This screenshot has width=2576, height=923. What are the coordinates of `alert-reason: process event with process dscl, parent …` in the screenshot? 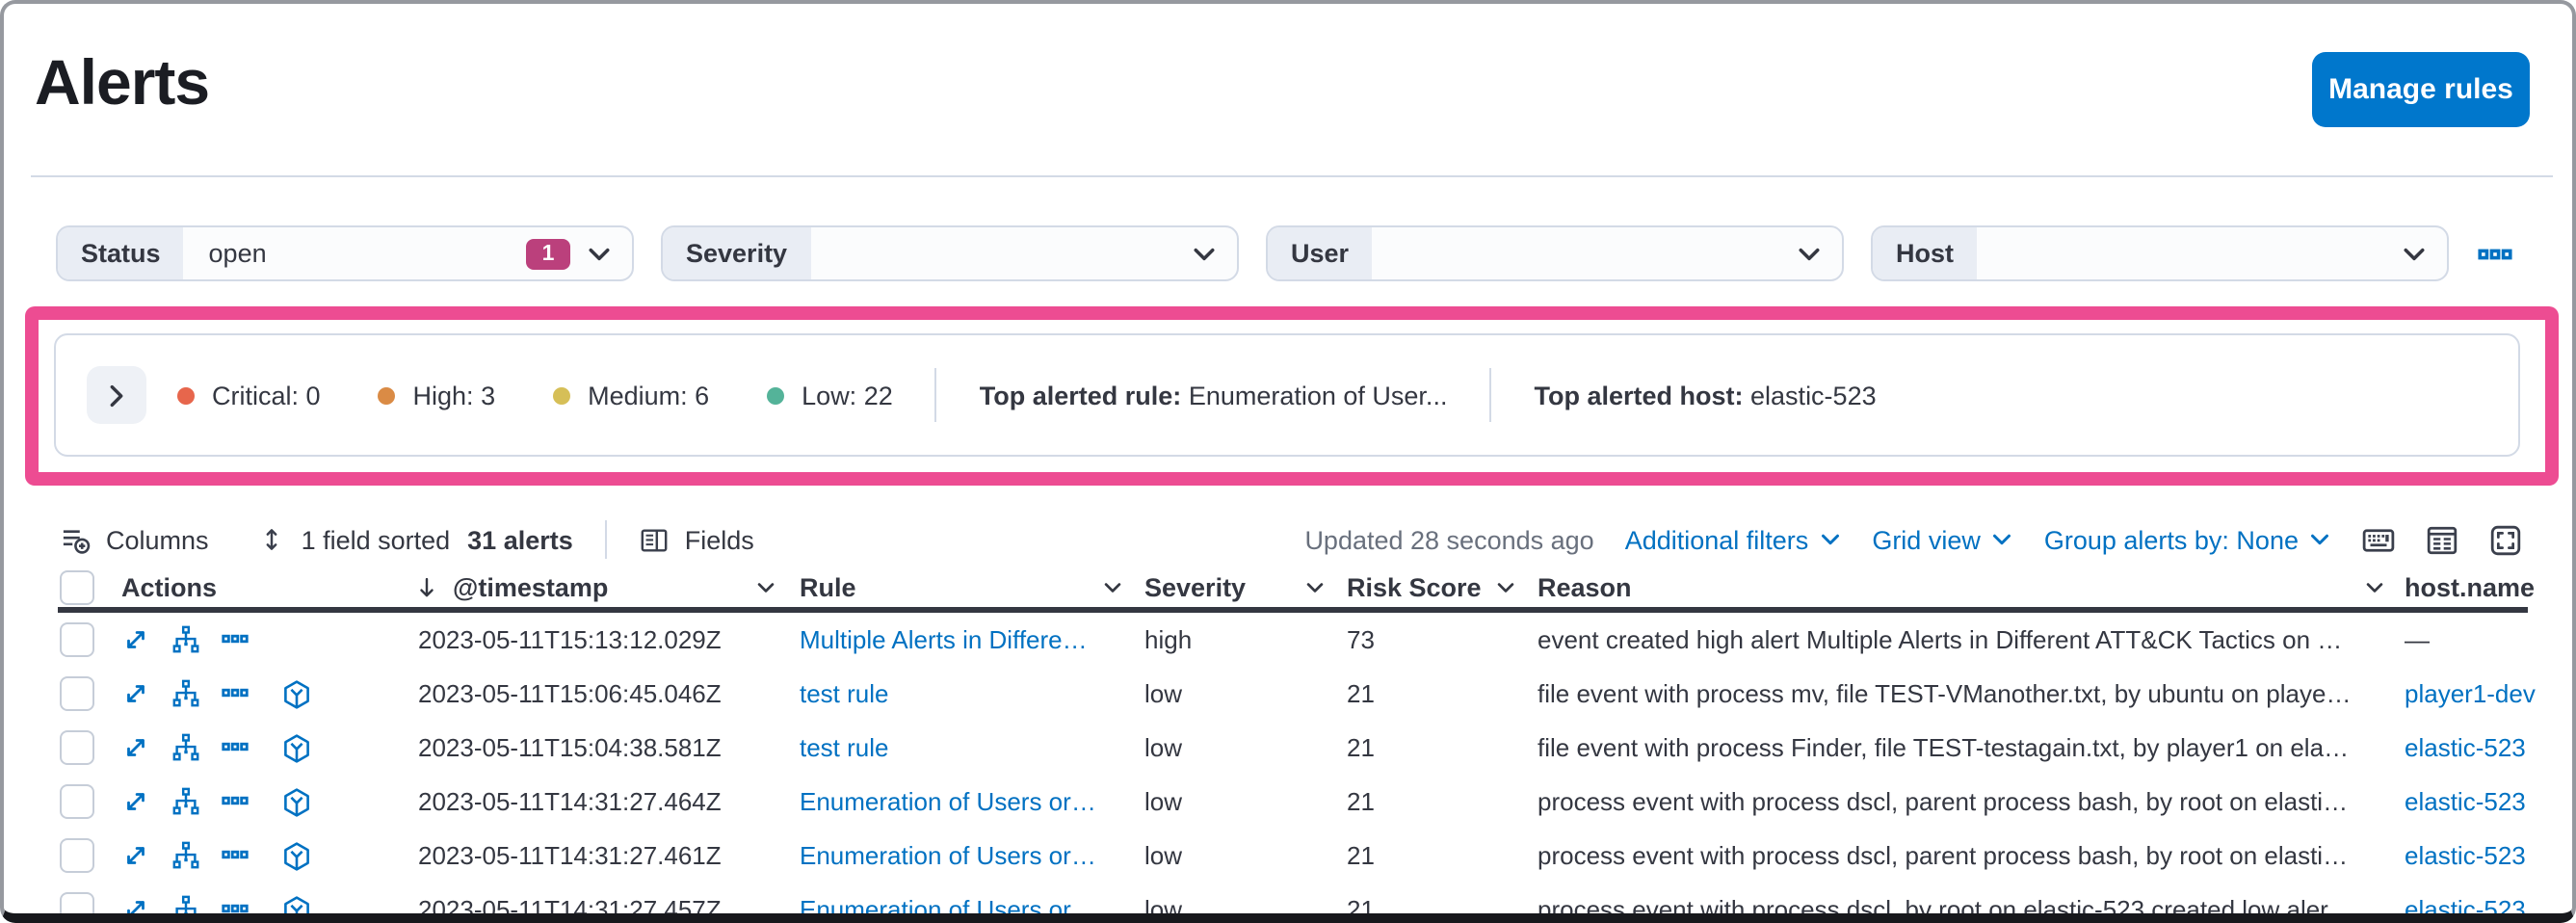 It's located at (1946, 855).